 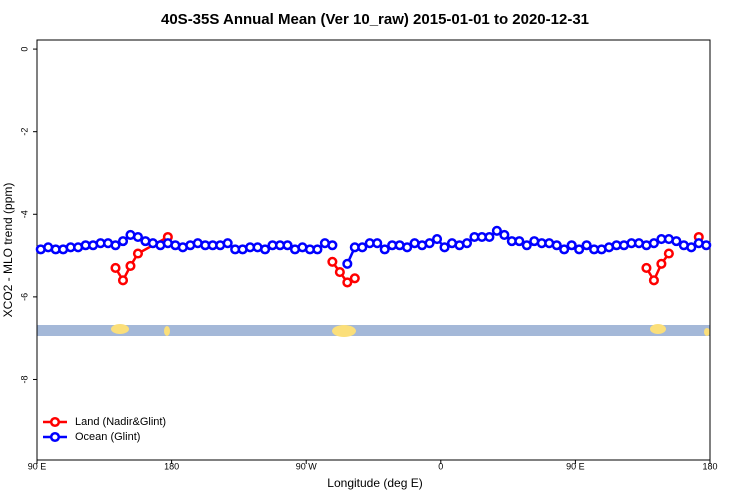 What do you see at coordinates (24, 132) in the screenshot?
I see `y-tick-label: -2` at bounding box center [24, 132].